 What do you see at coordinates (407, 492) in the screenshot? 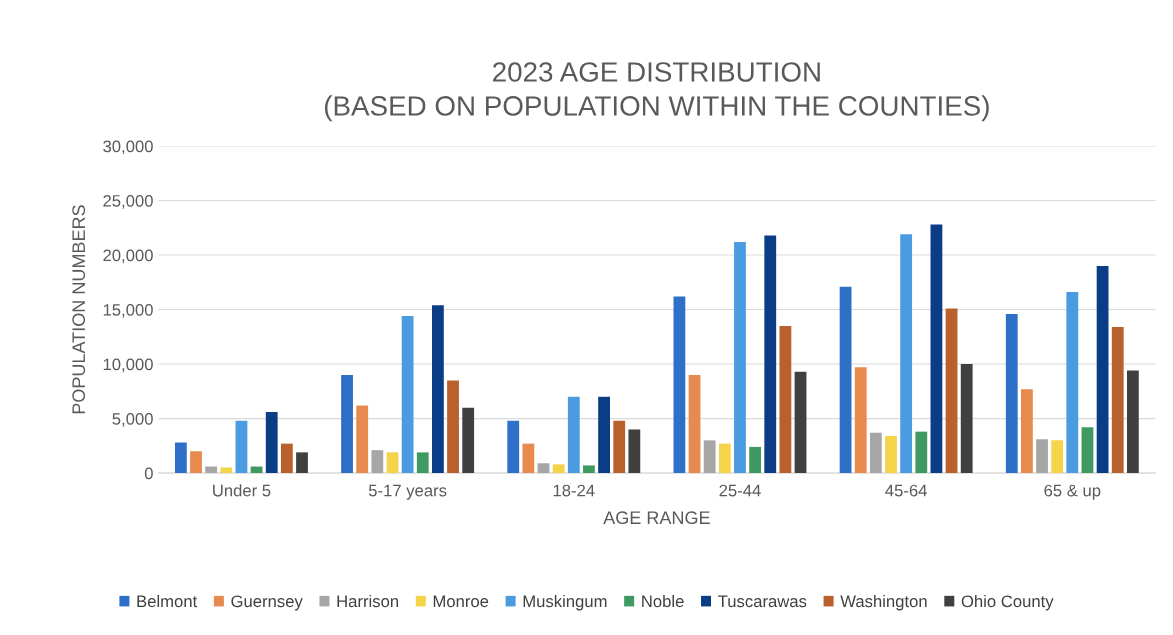
I see `x-tick-label: 5-17 years` at bounding box center [407, 492].